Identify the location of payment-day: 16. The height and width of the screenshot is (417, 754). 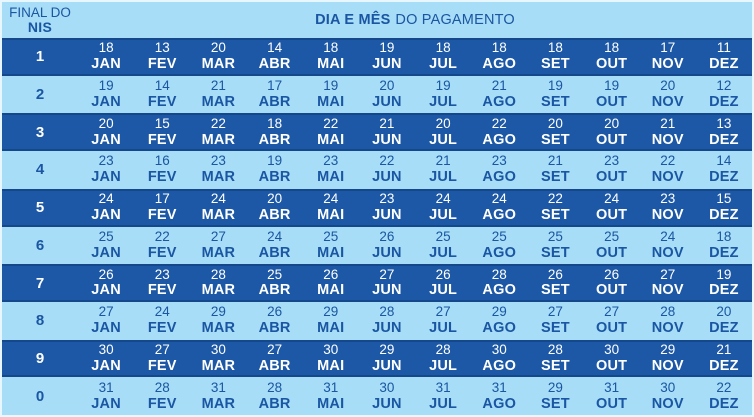
(162, 161).